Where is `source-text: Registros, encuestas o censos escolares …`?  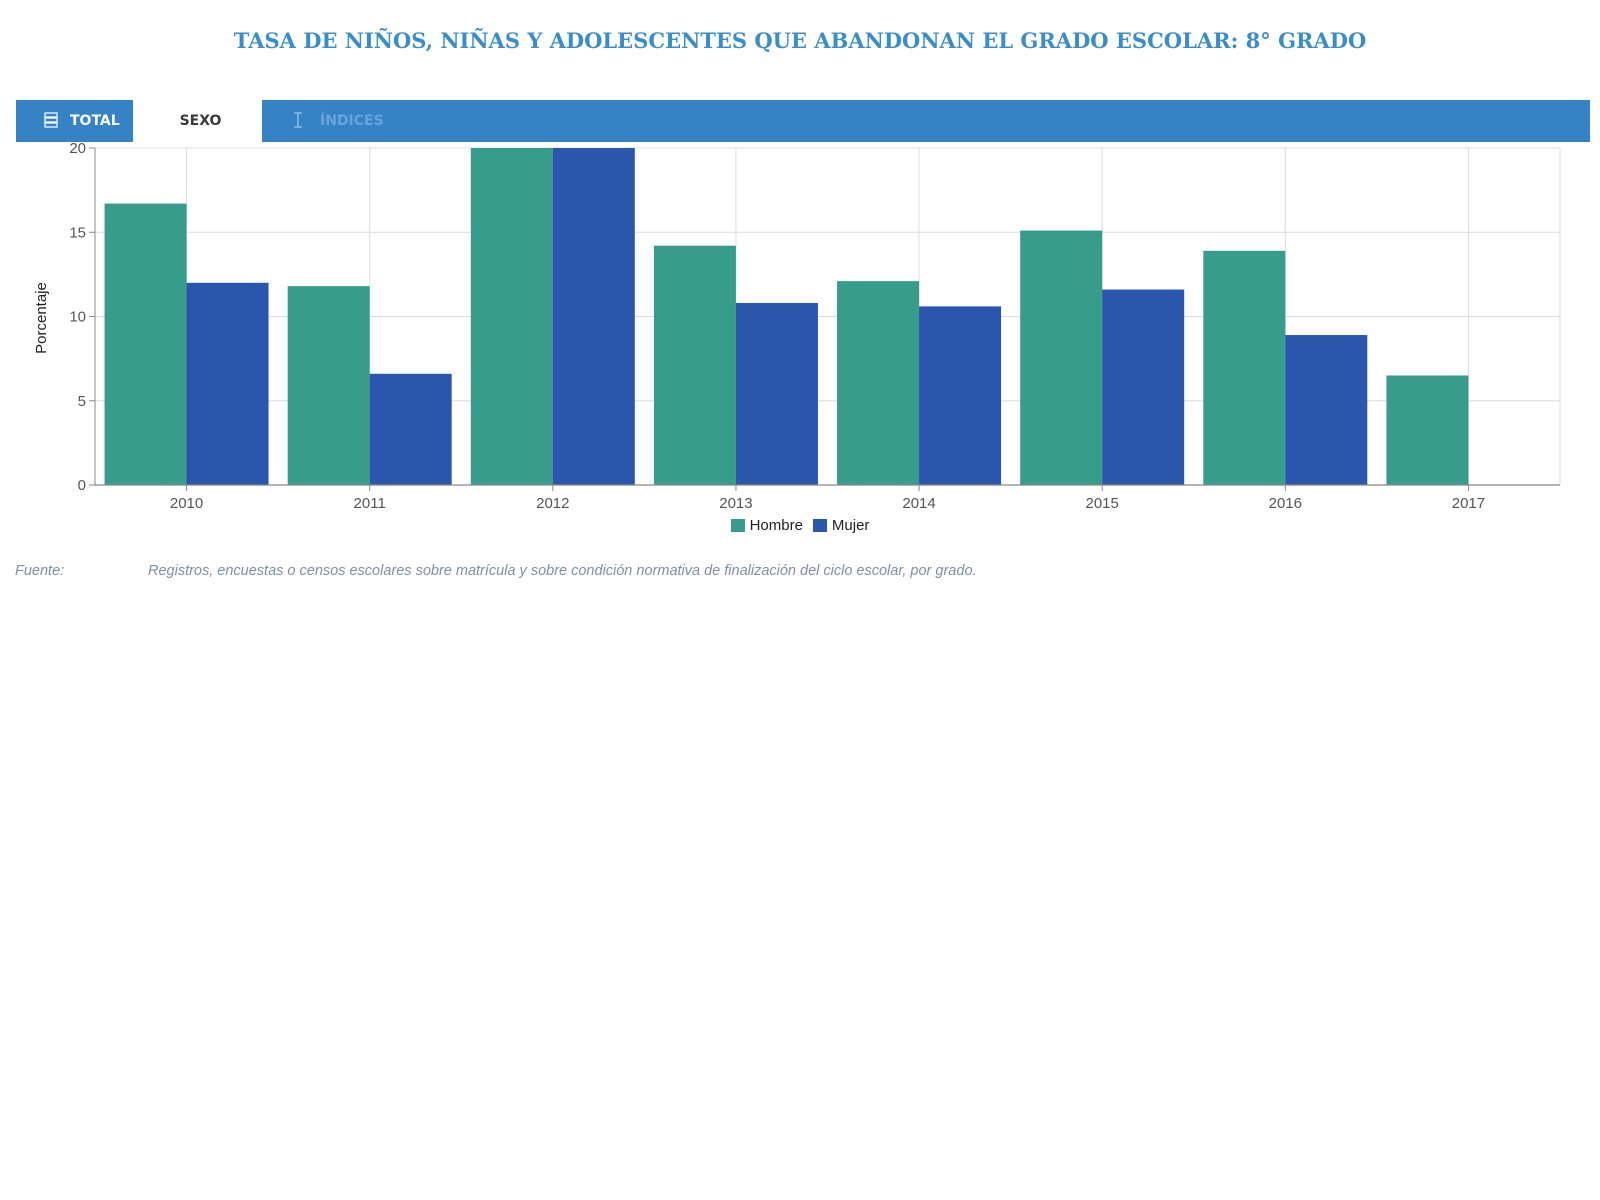 source-text: Registros, encuestas o censos escolares … is located at coordinates (562, 571).